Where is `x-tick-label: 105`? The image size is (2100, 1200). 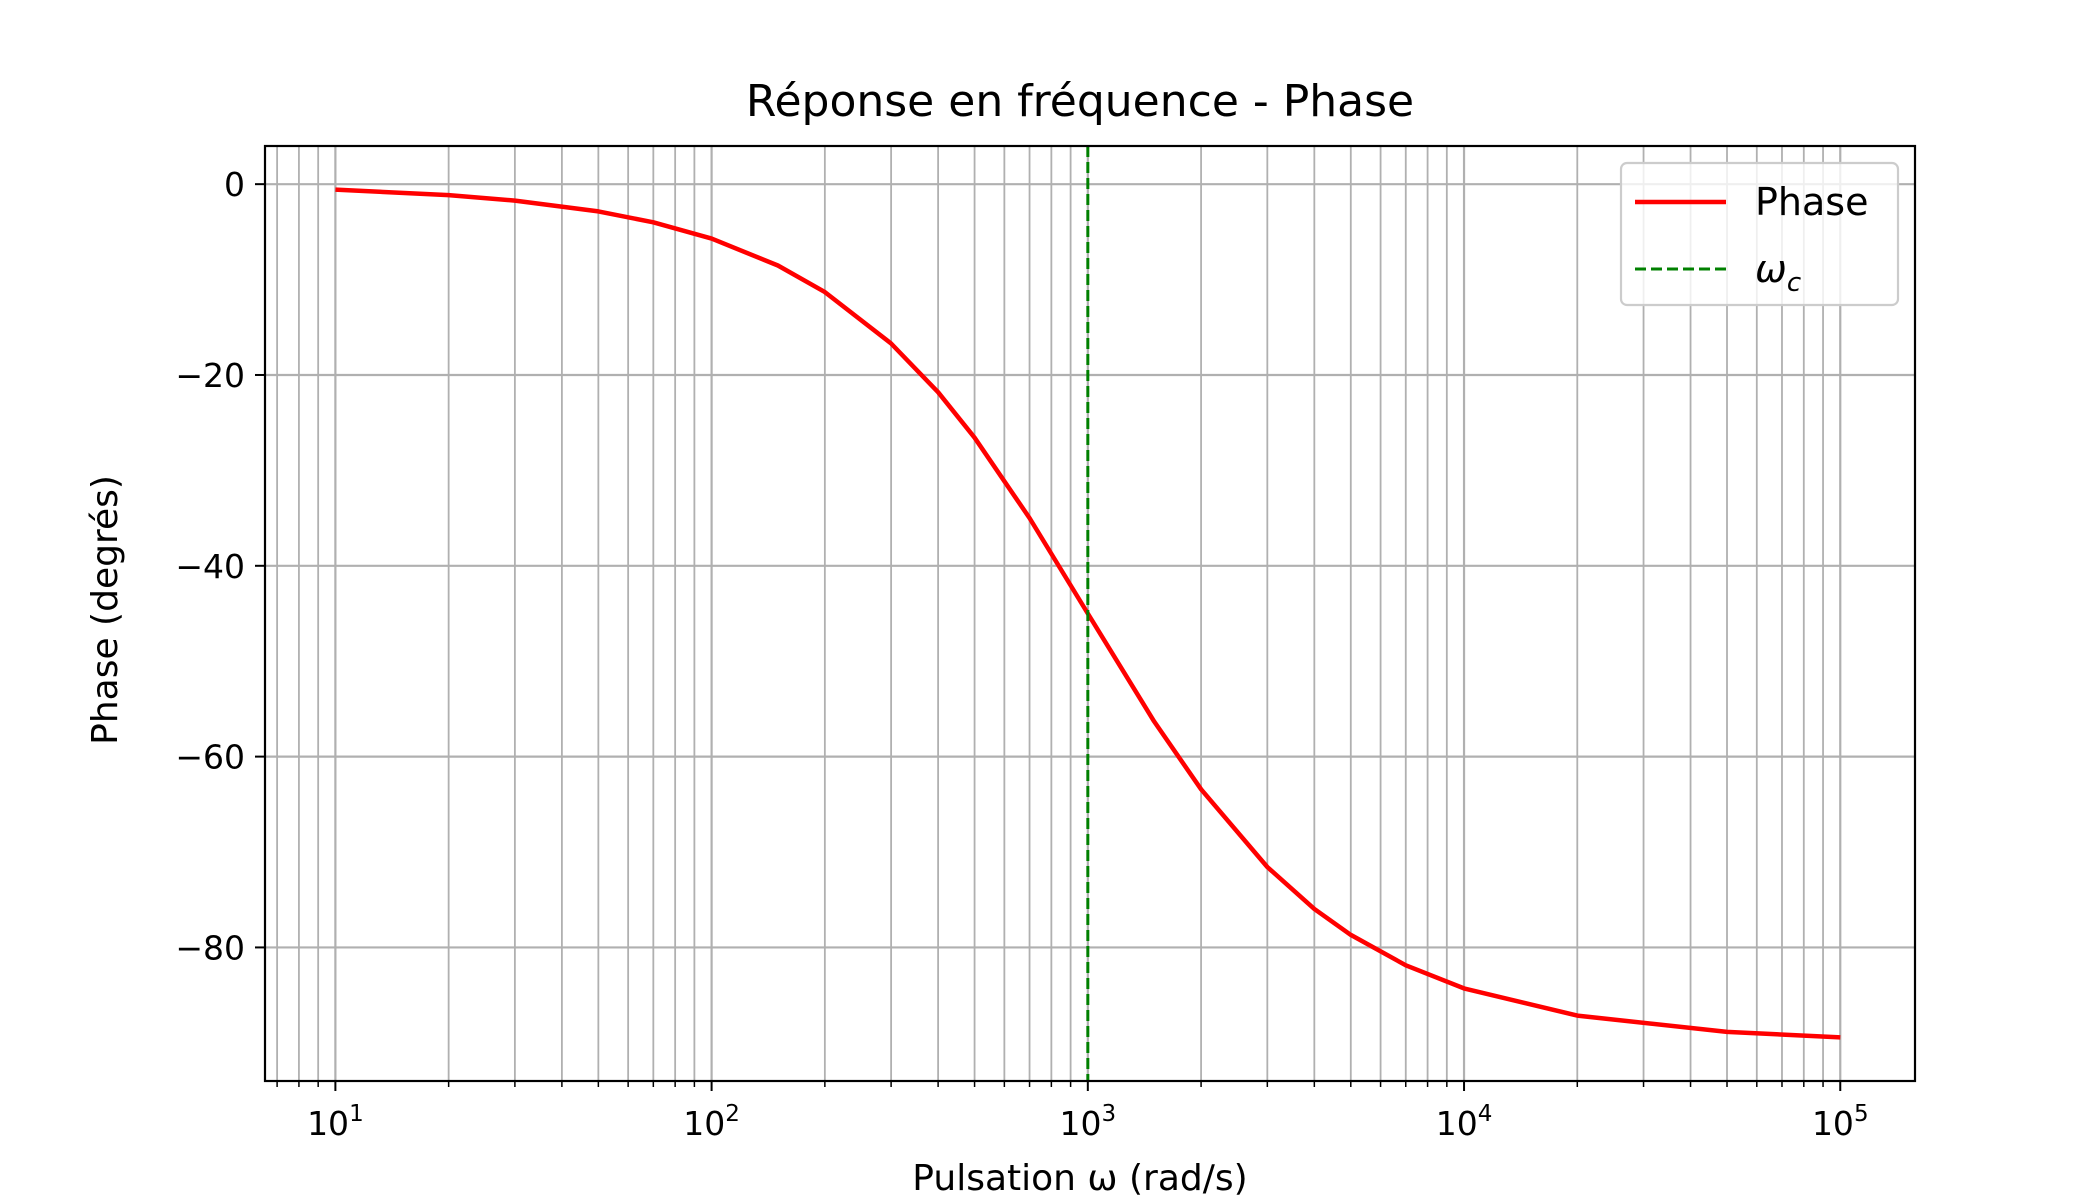 x-tick-label: 105 is located at coordinates (1840, 1122).